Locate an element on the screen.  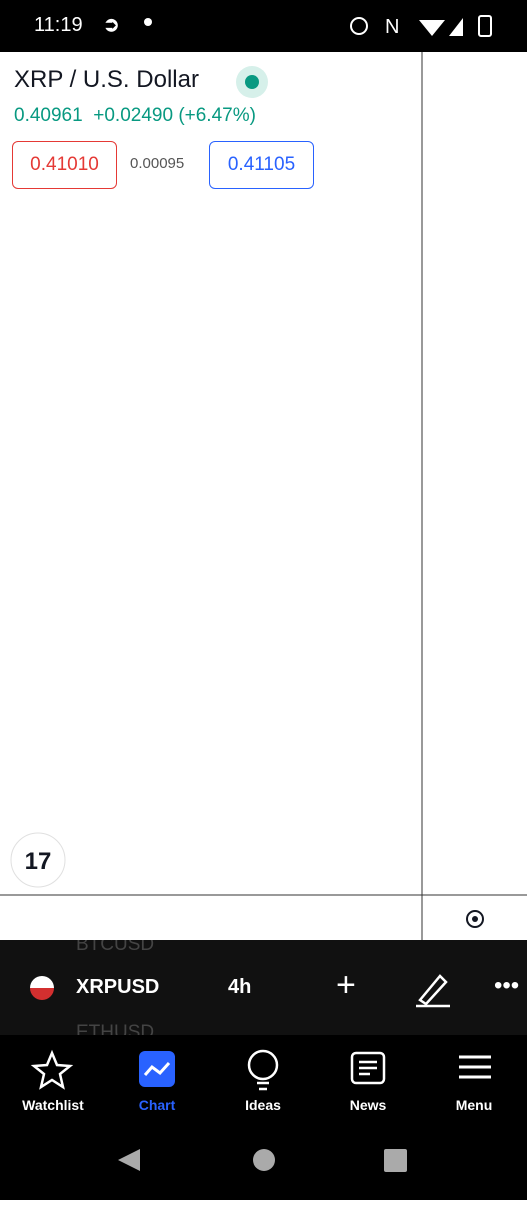
buy-button: 0.41105 is located at coordinates (261, 165).